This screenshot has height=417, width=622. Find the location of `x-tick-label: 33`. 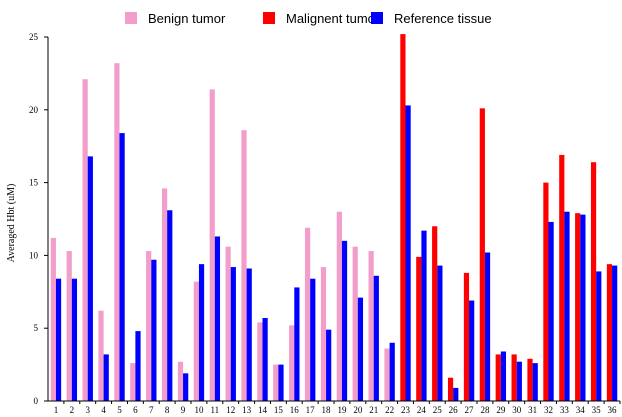

x-tick-label: 33 is located at coordinates (565, 410).